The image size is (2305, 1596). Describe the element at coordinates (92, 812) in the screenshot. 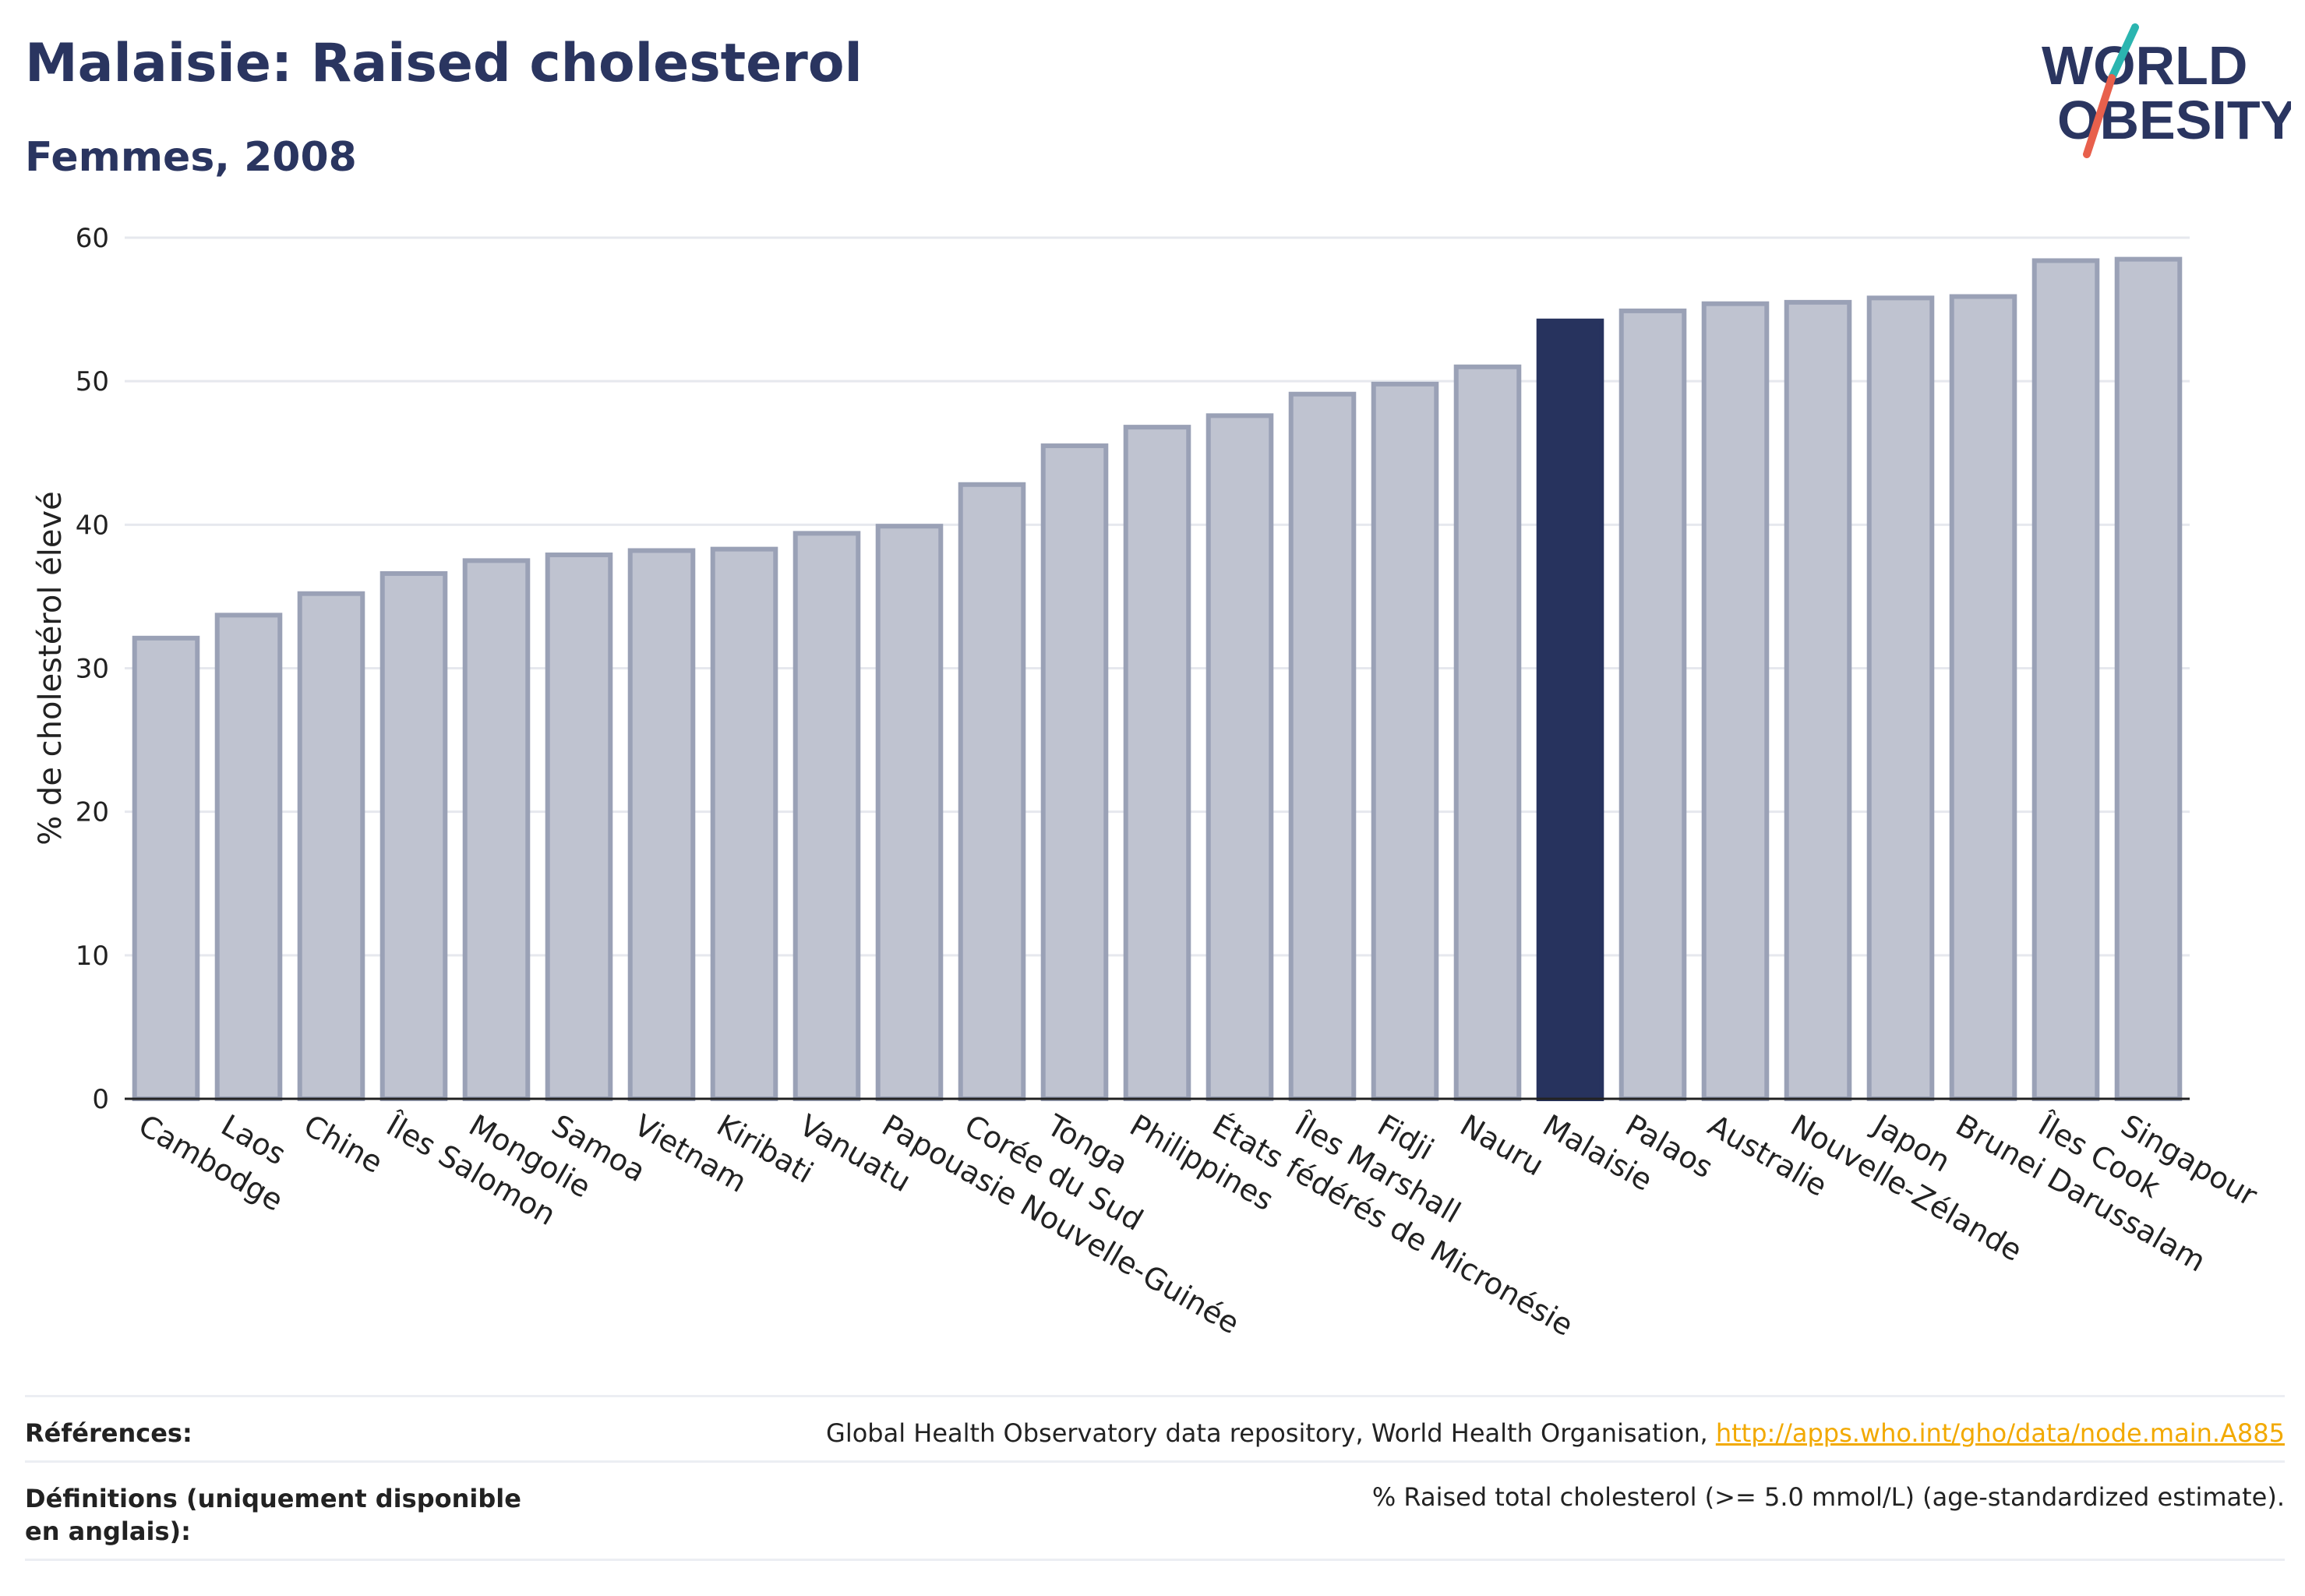

I see `y-tick-label: 20` at that location.